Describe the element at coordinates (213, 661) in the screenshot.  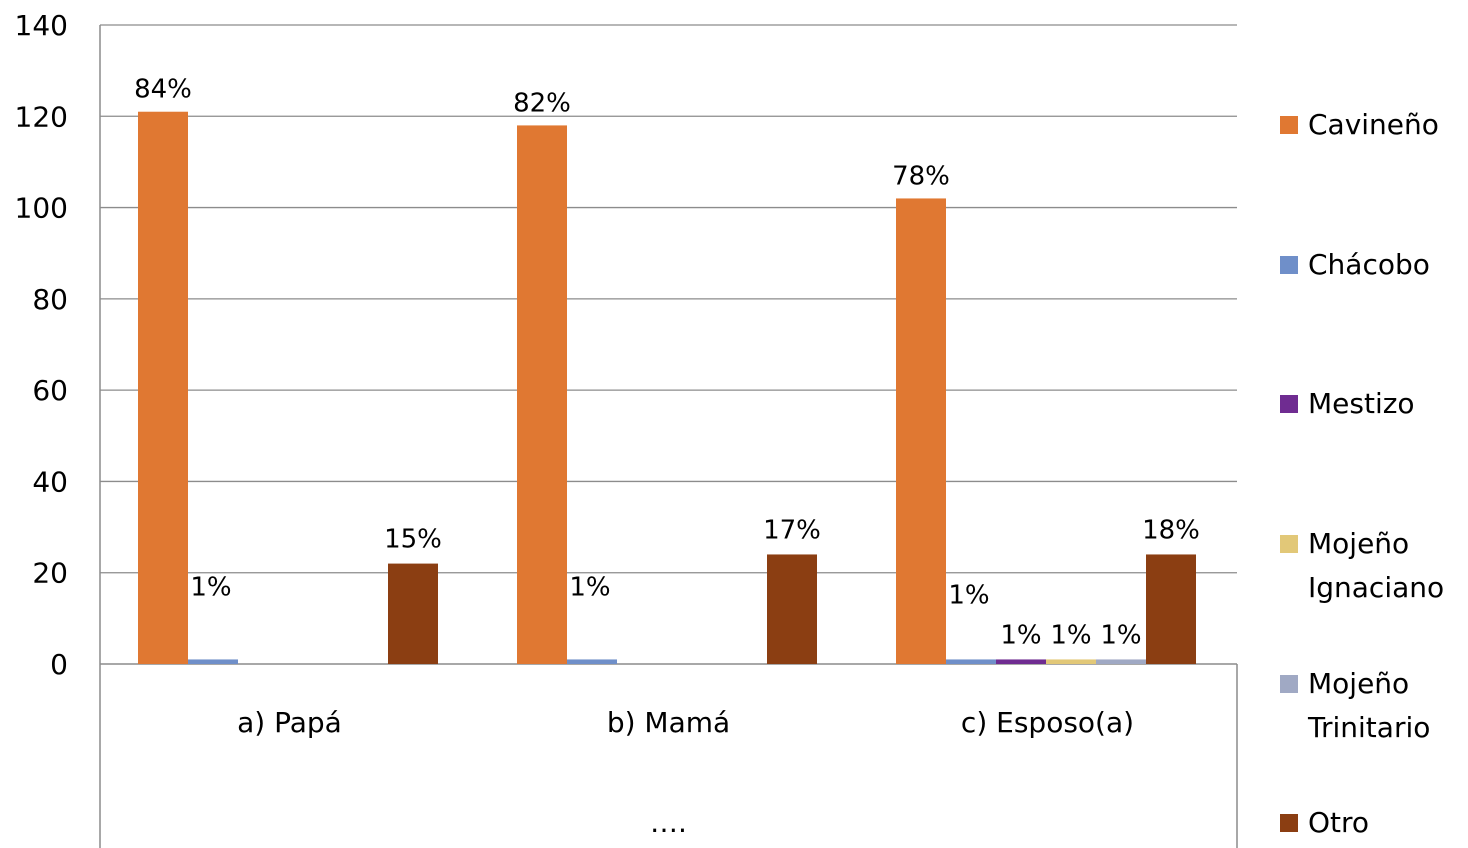
I see `bar-chácobo-0` at that location.